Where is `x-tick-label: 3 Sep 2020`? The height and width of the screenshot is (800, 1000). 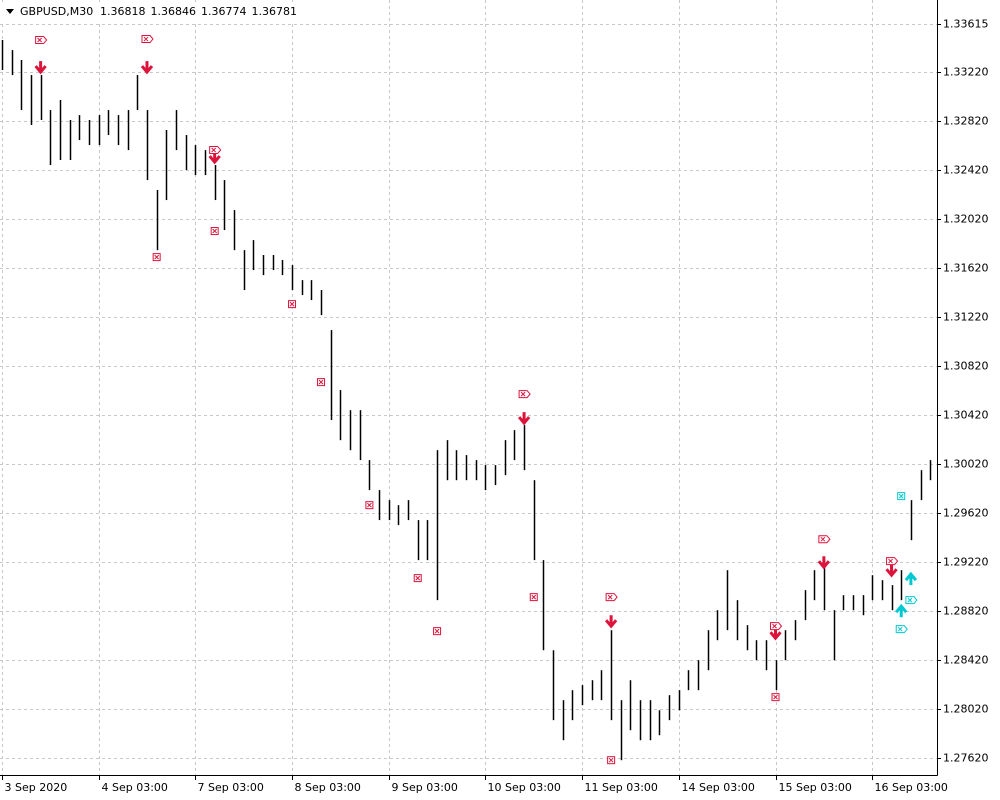
x-tick-label: 3 Sep 2020 is located at coordinates (36, 787).